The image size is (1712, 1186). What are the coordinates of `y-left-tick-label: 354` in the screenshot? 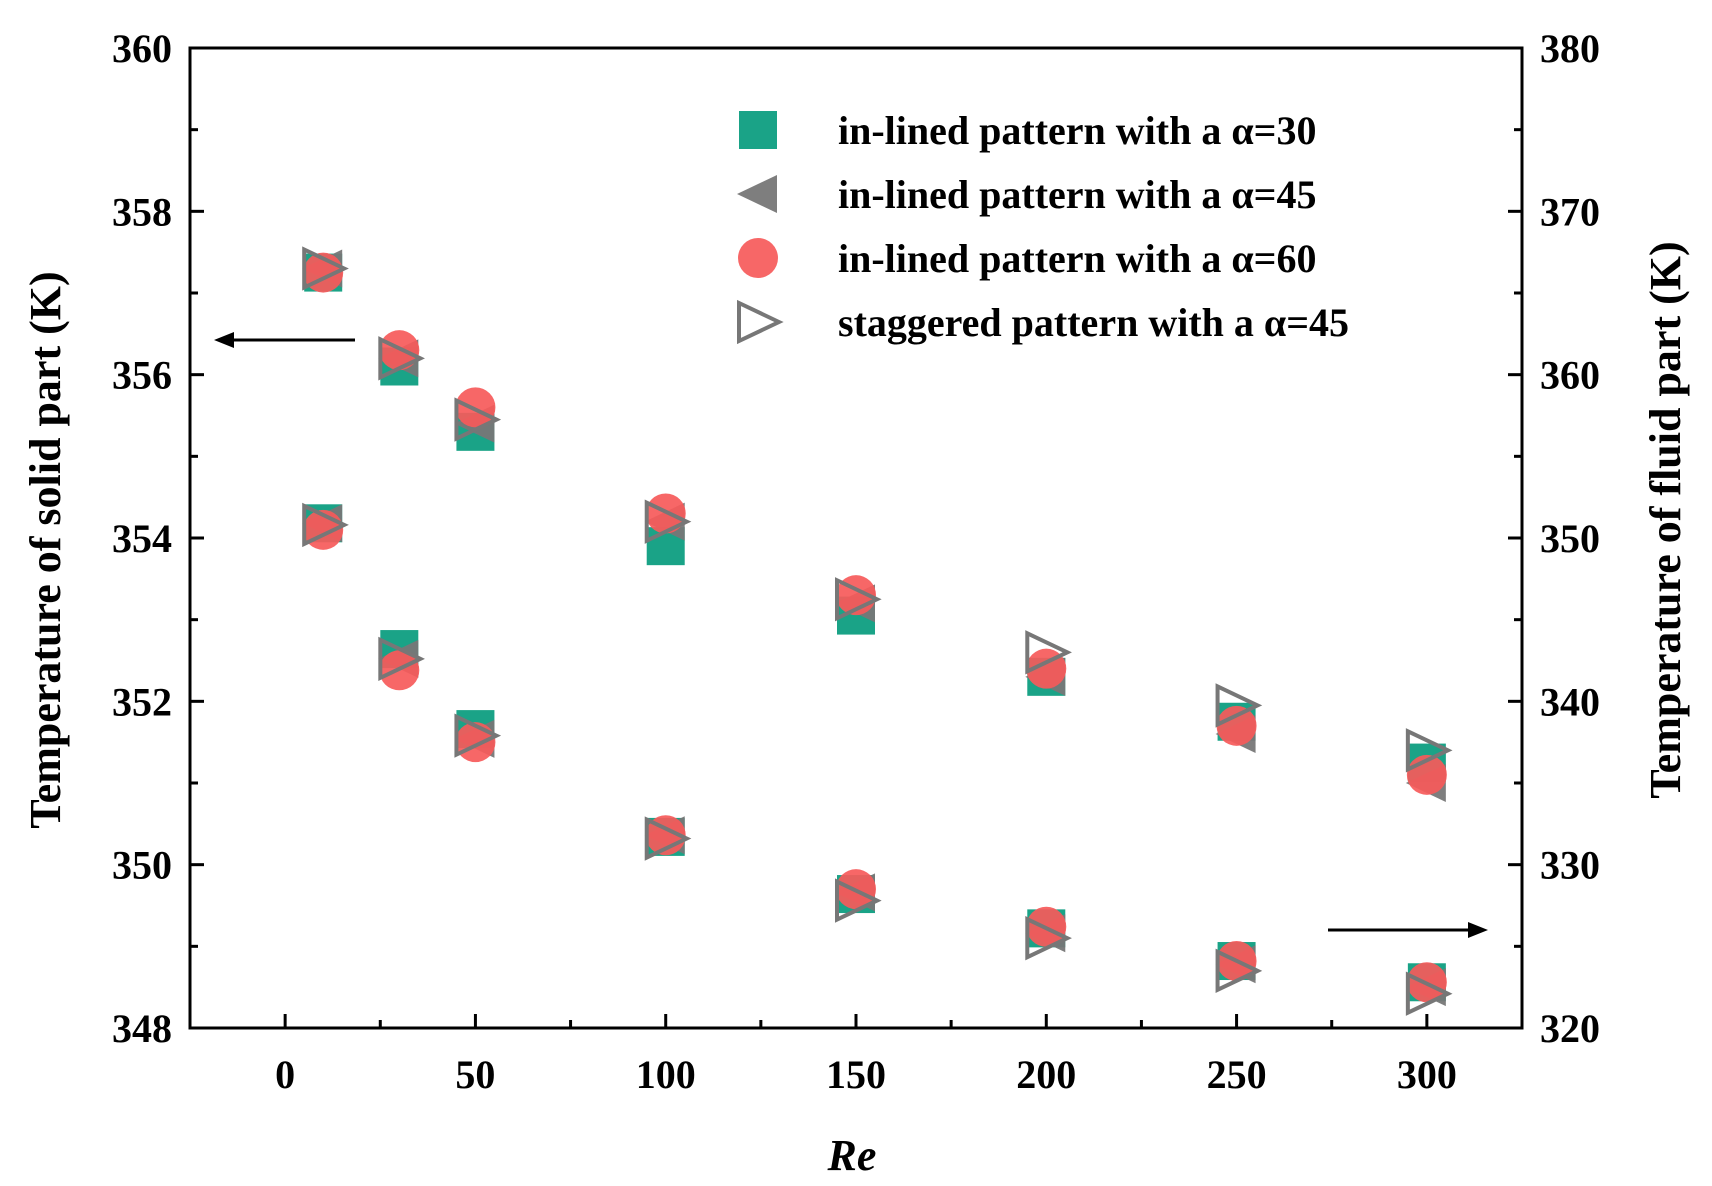 It's located at (142, 538).